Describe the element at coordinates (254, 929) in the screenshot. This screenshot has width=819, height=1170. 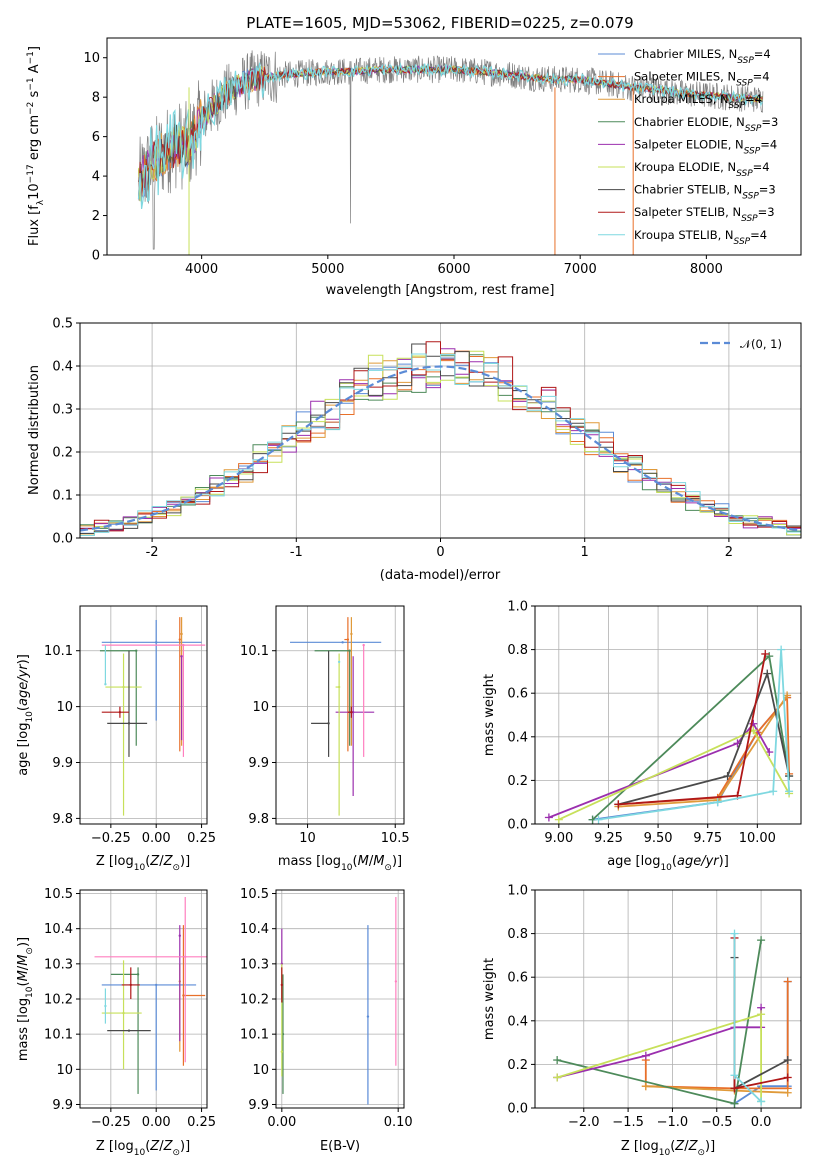
I see `y-tick-label: 10.4` at that location.